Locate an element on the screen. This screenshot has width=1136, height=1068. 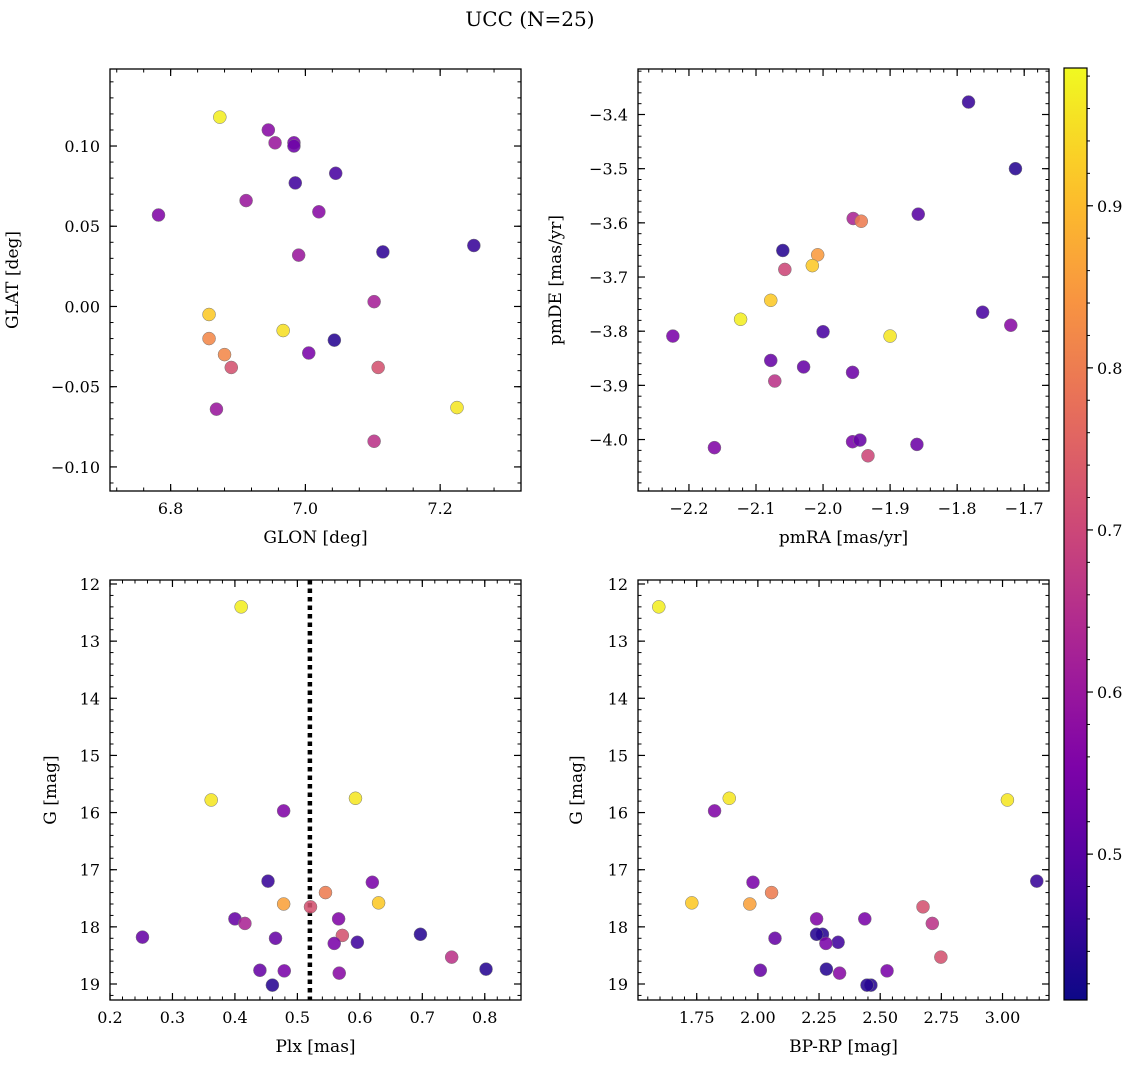
x-tick-label: 0.7 is located at coordinates (422, 1017).